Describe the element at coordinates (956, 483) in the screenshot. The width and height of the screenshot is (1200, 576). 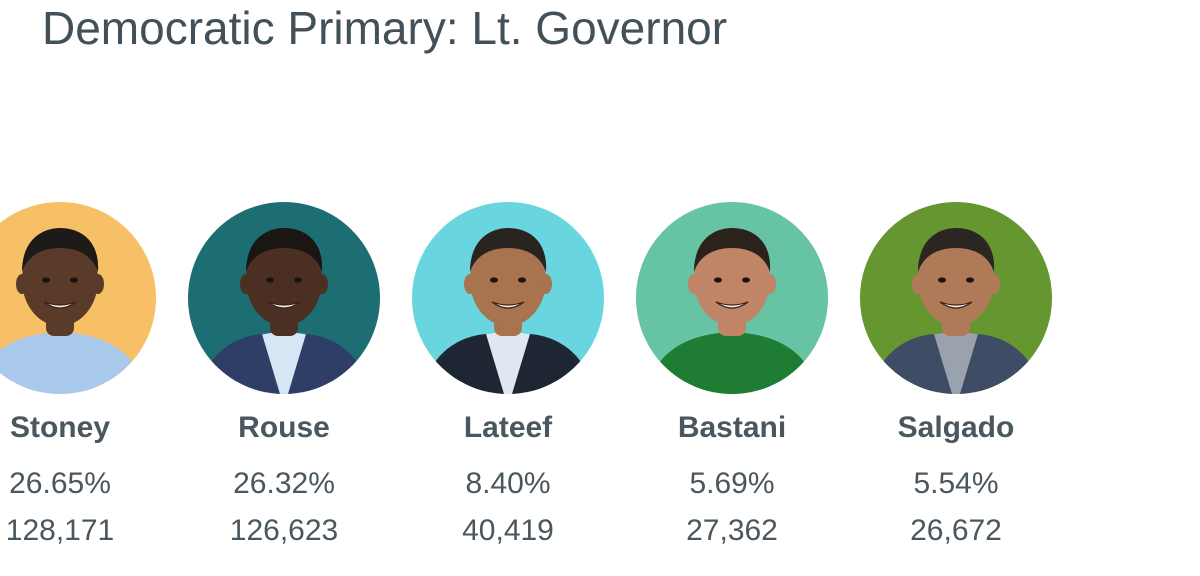
I see `candidate-percent: 5.54%` at that location.